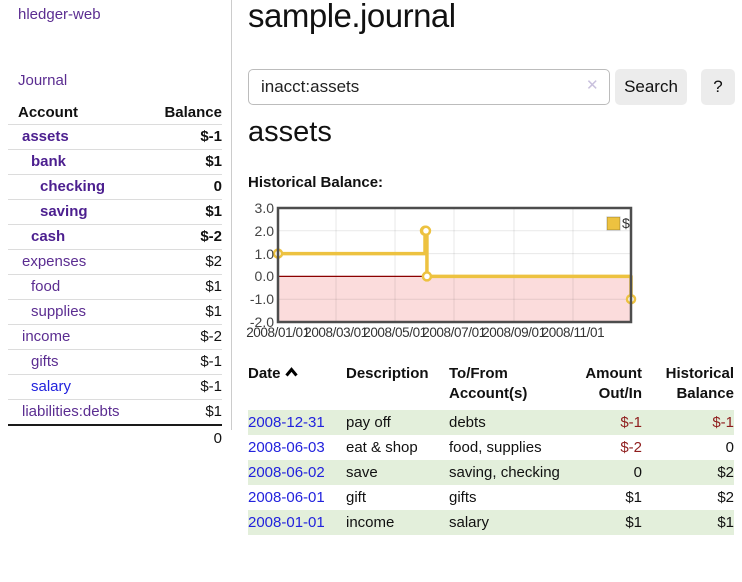 This screenshot has height=582, width=742. Describe the element at coordinates (59, 14) in the screenshot. I see `brand-link: hledger-web` at that location.